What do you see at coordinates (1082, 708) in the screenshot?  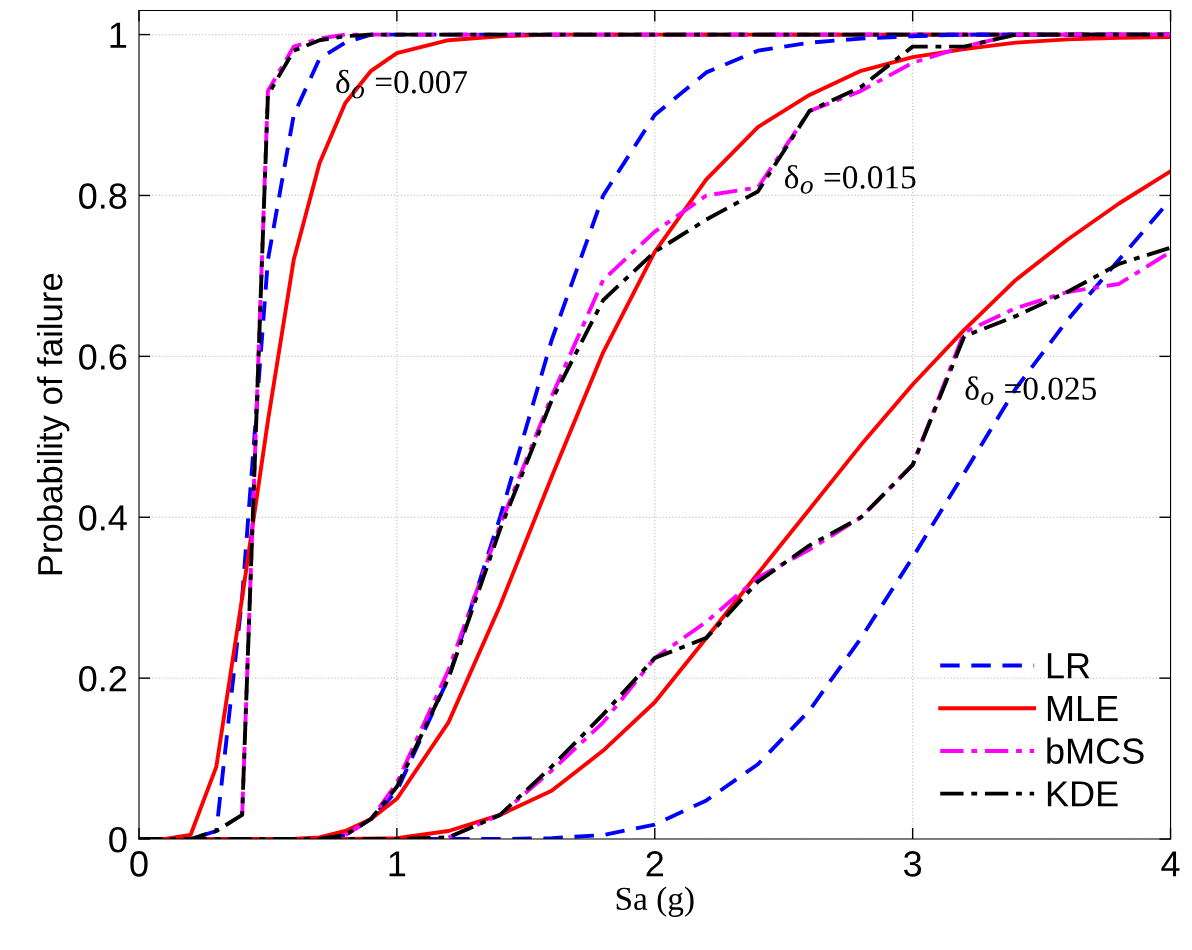 I see `legend-label: MLE` at bounding box center [1082, 708].